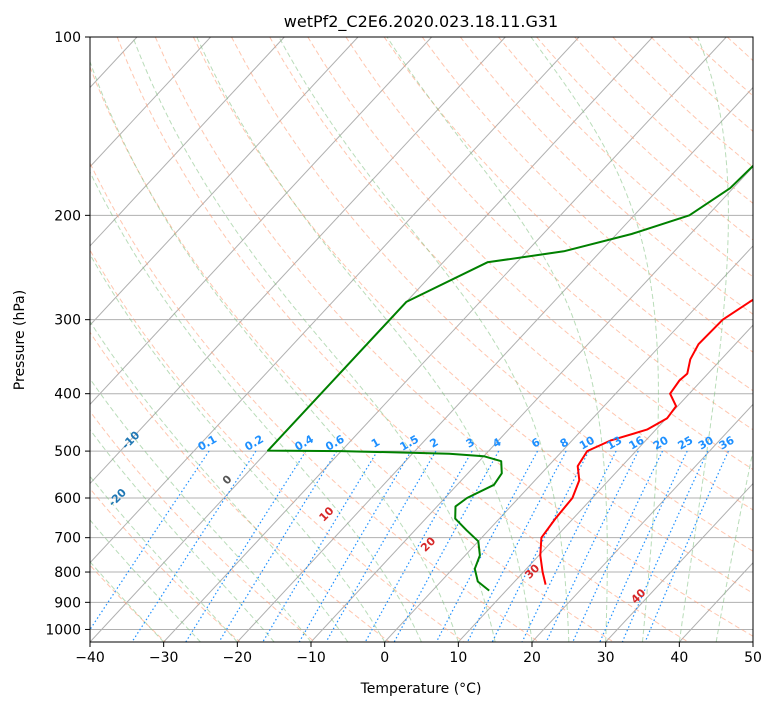 Image resolution: width=775 pixels, height=708 pixels. I want to click on x-axis: −40 −30 −20 −10 0 10 20 30 40 50, so click(418, 654).